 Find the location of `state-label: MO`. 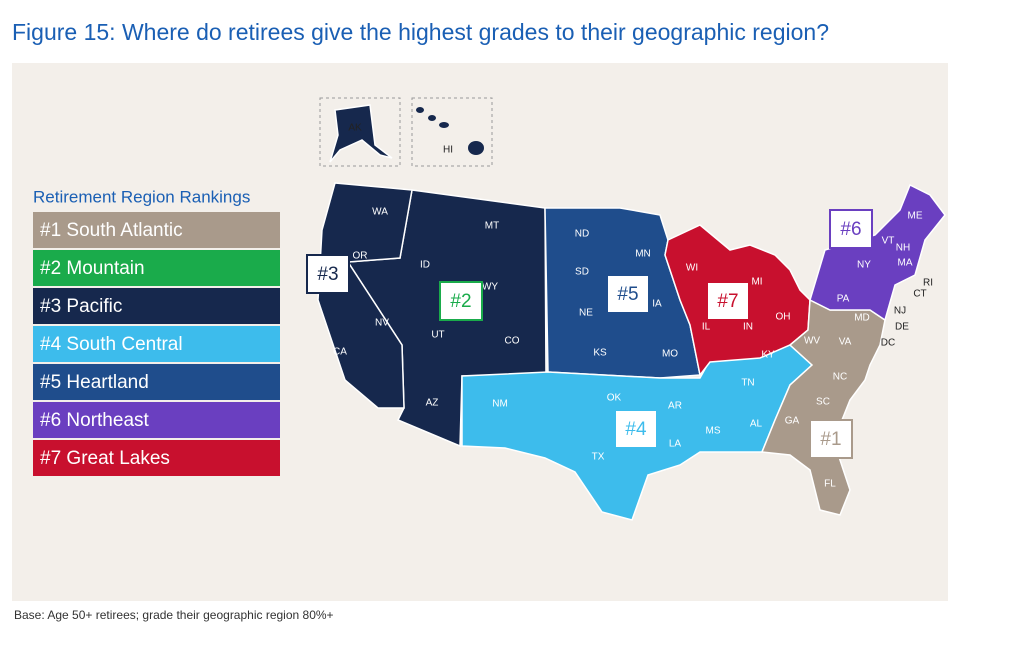

state-label: MO is located at coordinates (670, 354).